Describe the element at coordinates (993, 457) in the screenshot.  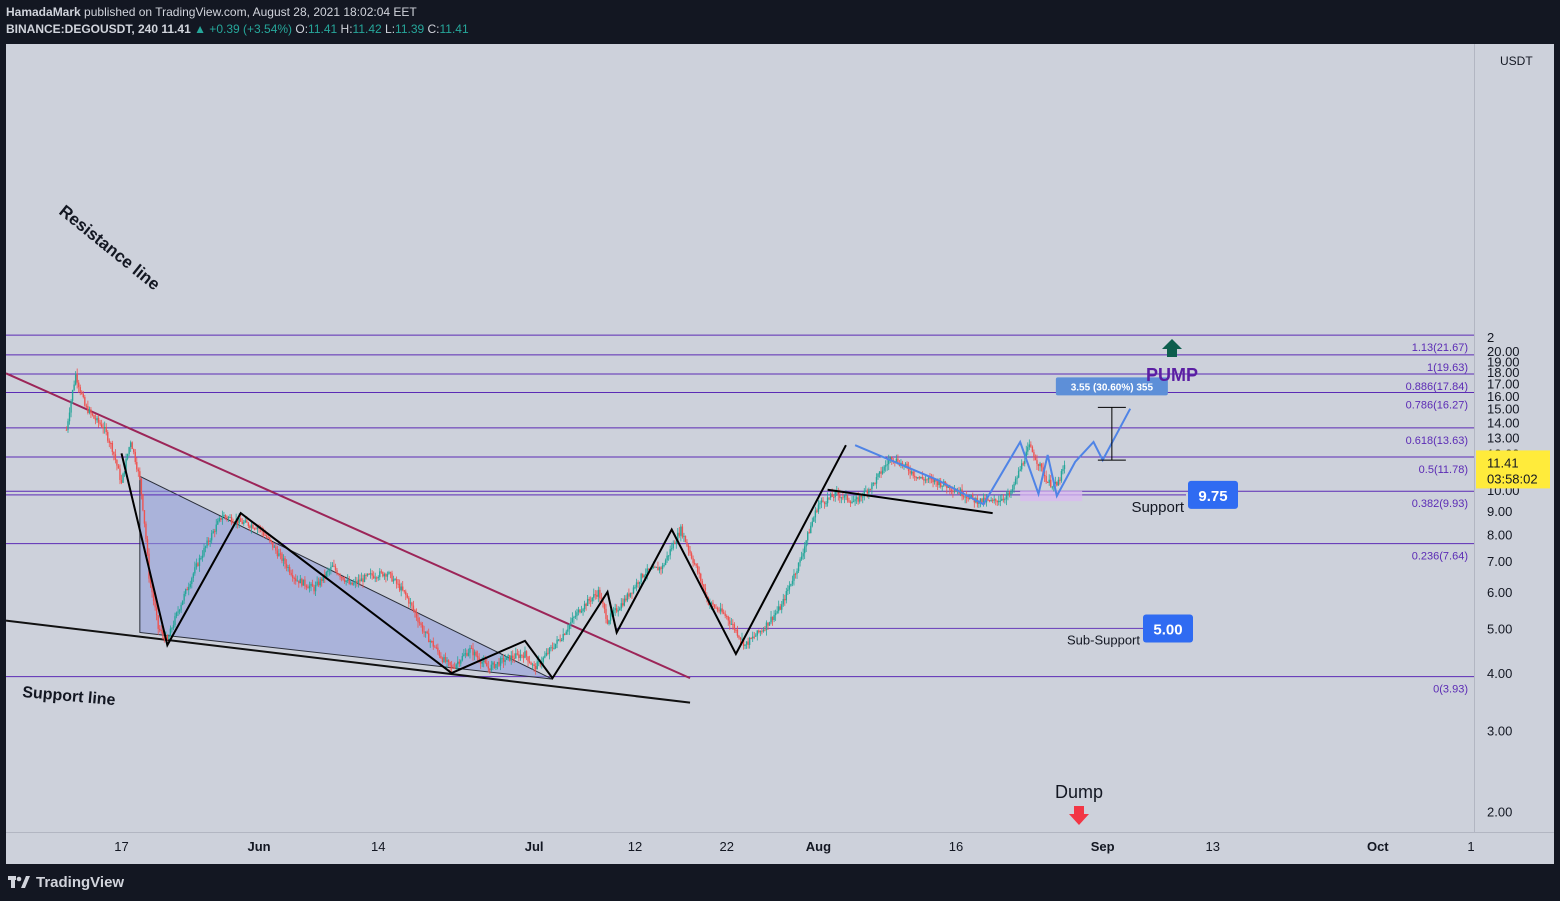
I see `projection-path` at that location.